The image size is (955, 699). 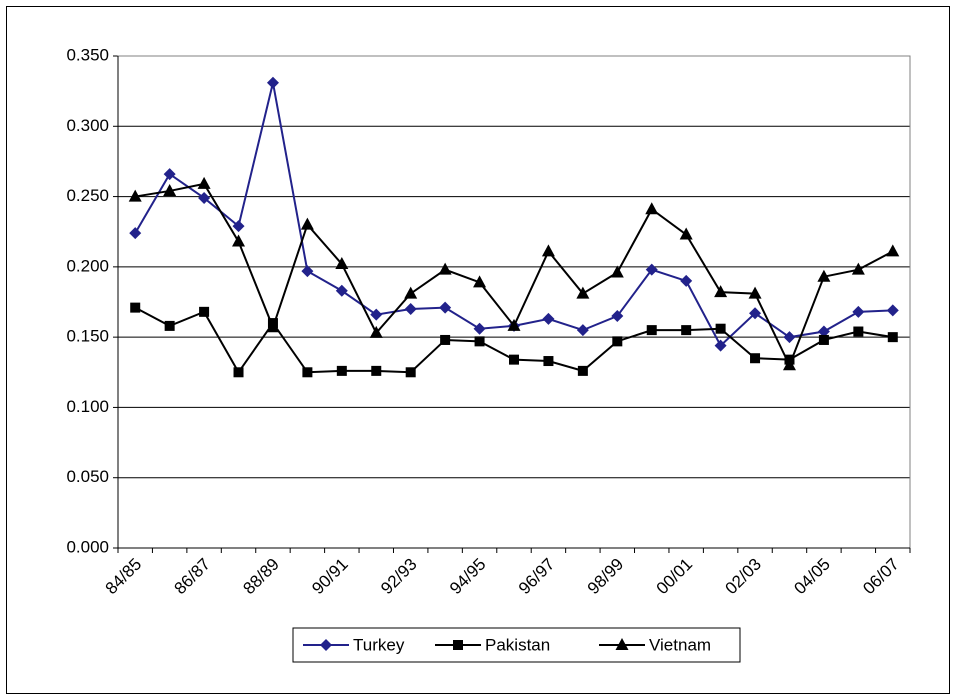 I want to click on y-tick-label: 0.150, so click(x=87, y=336).